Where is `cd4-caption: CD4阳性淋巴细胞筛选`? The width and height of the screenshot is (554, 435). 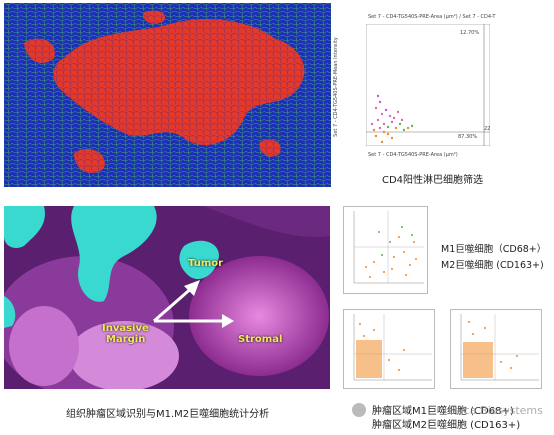
cd4-caption: CD4阳性淋巴细胞筛选 is located at coordinates (433, 180).